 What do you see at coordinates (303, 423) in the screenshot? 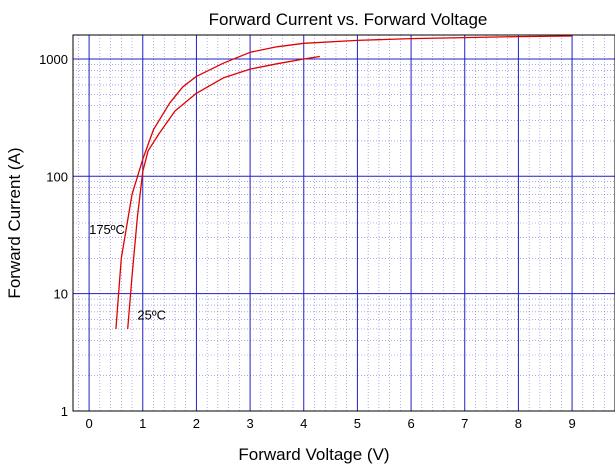
I see `x-tick-label: 4` at bounding box center [303, 423].